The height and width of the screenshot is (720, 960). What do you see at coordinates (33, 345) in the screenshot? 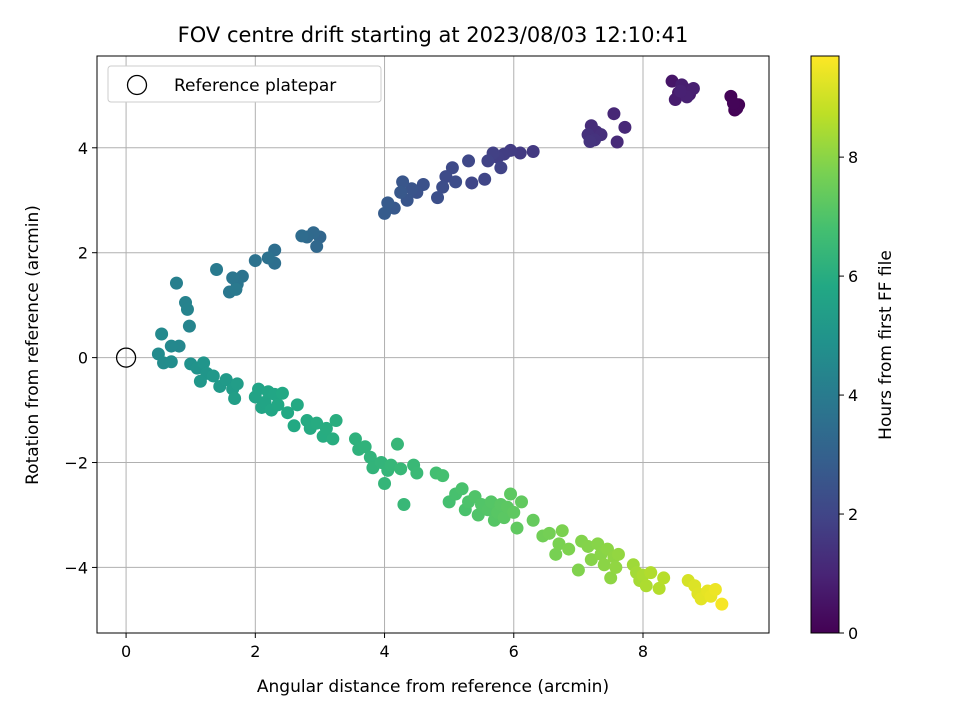
I see `y-axis-label: Rotation from reference (arcmin)` at bounding box center [33, 345].